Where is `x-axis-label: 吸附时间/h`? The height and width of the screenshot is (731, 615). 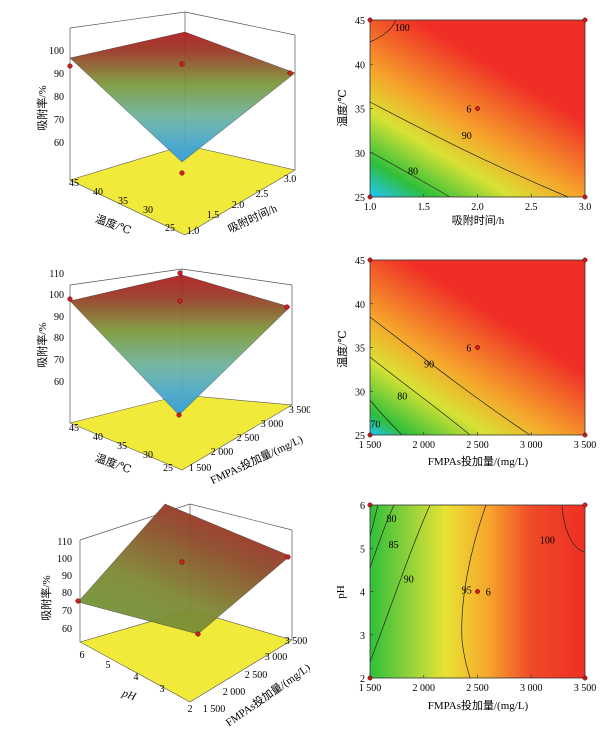 x-axis-label: 吸附时间/h is located at coordinates (478, 220).